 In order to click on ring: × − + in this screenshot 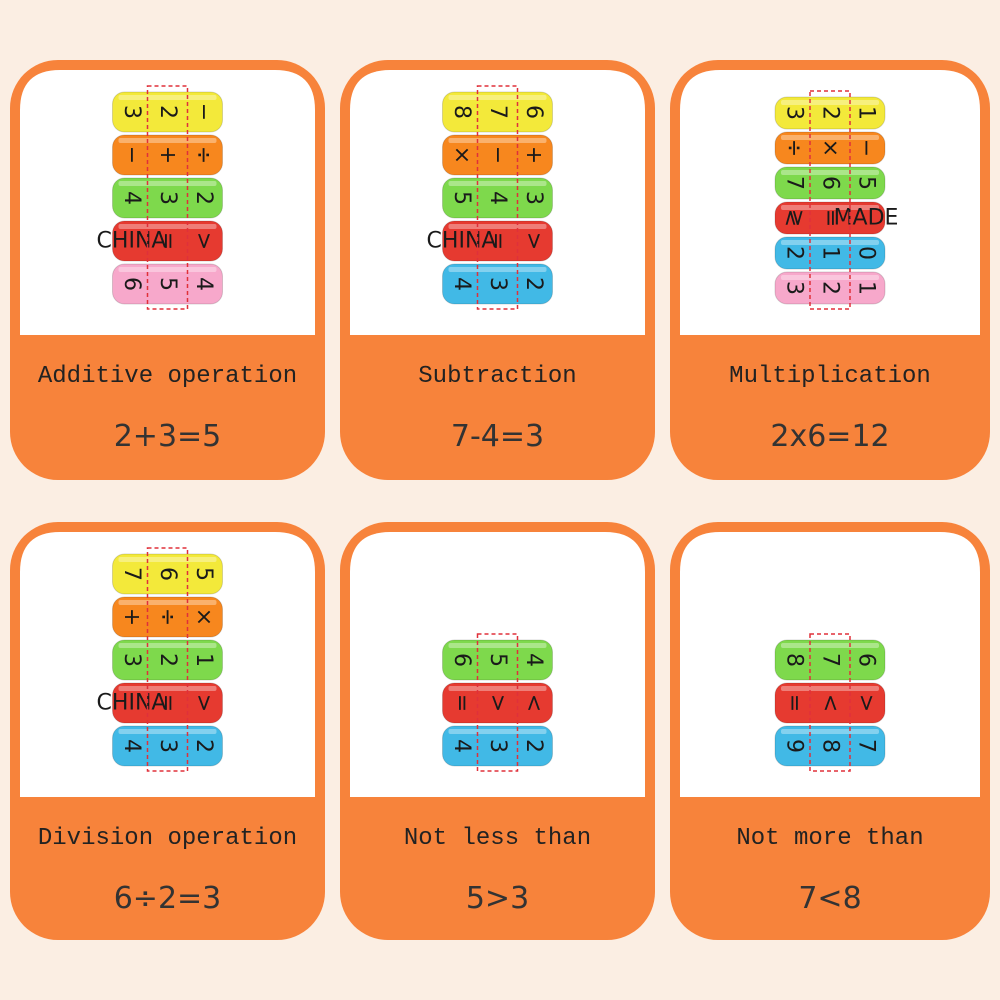, I will do `click(497, 155)`.